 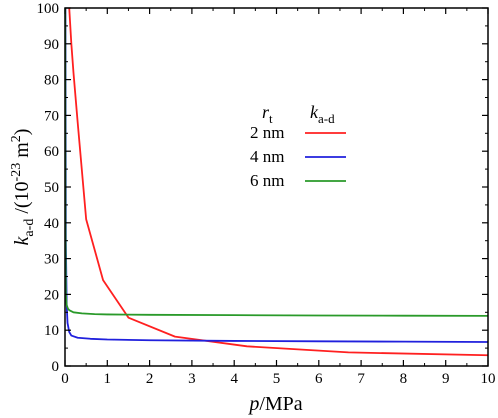 I want to click on x-axis-unit: /MPa, so click(x=280, y=404).